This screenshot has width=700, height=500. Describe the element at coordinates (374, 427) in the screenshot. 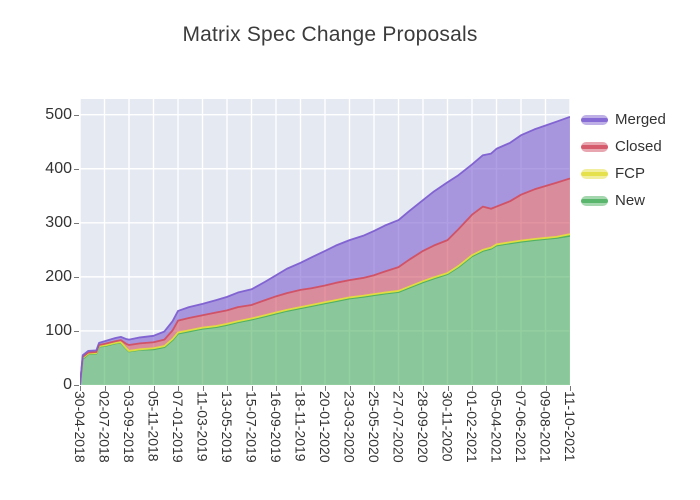

I see `x-axis-tick-label: 25-05-2020` at that location.